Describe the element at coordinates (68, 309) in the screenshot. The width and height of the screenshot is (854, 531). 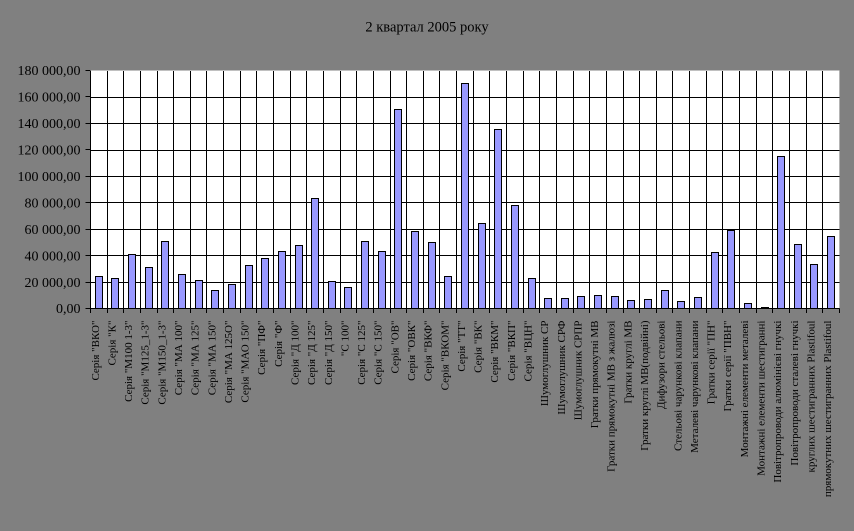
I see `svg-text: 0,00` at that location.